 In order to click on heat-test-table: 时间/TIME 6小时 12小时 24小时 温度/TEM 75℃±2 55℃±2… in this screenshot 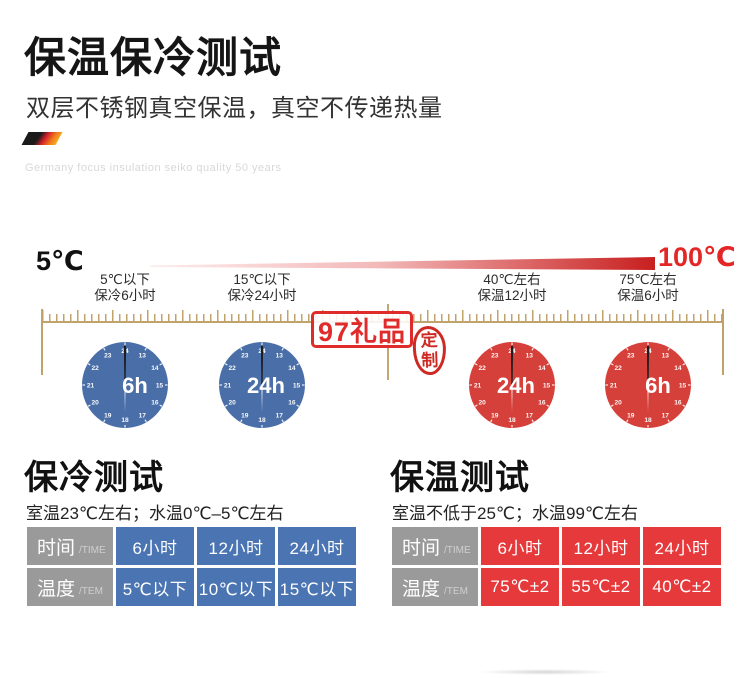, I will do `click(556, 566)`.